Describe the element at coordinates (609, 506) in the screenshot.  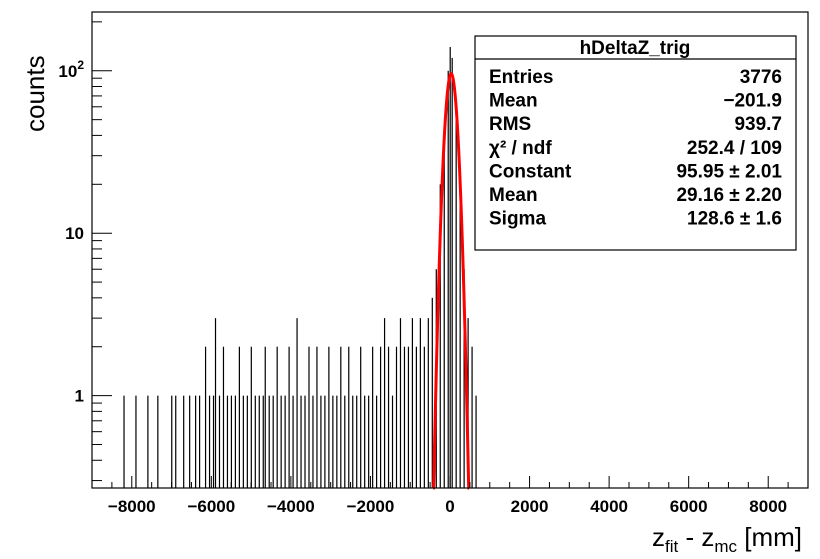
I see `x-tick-label: 4000` at that location.